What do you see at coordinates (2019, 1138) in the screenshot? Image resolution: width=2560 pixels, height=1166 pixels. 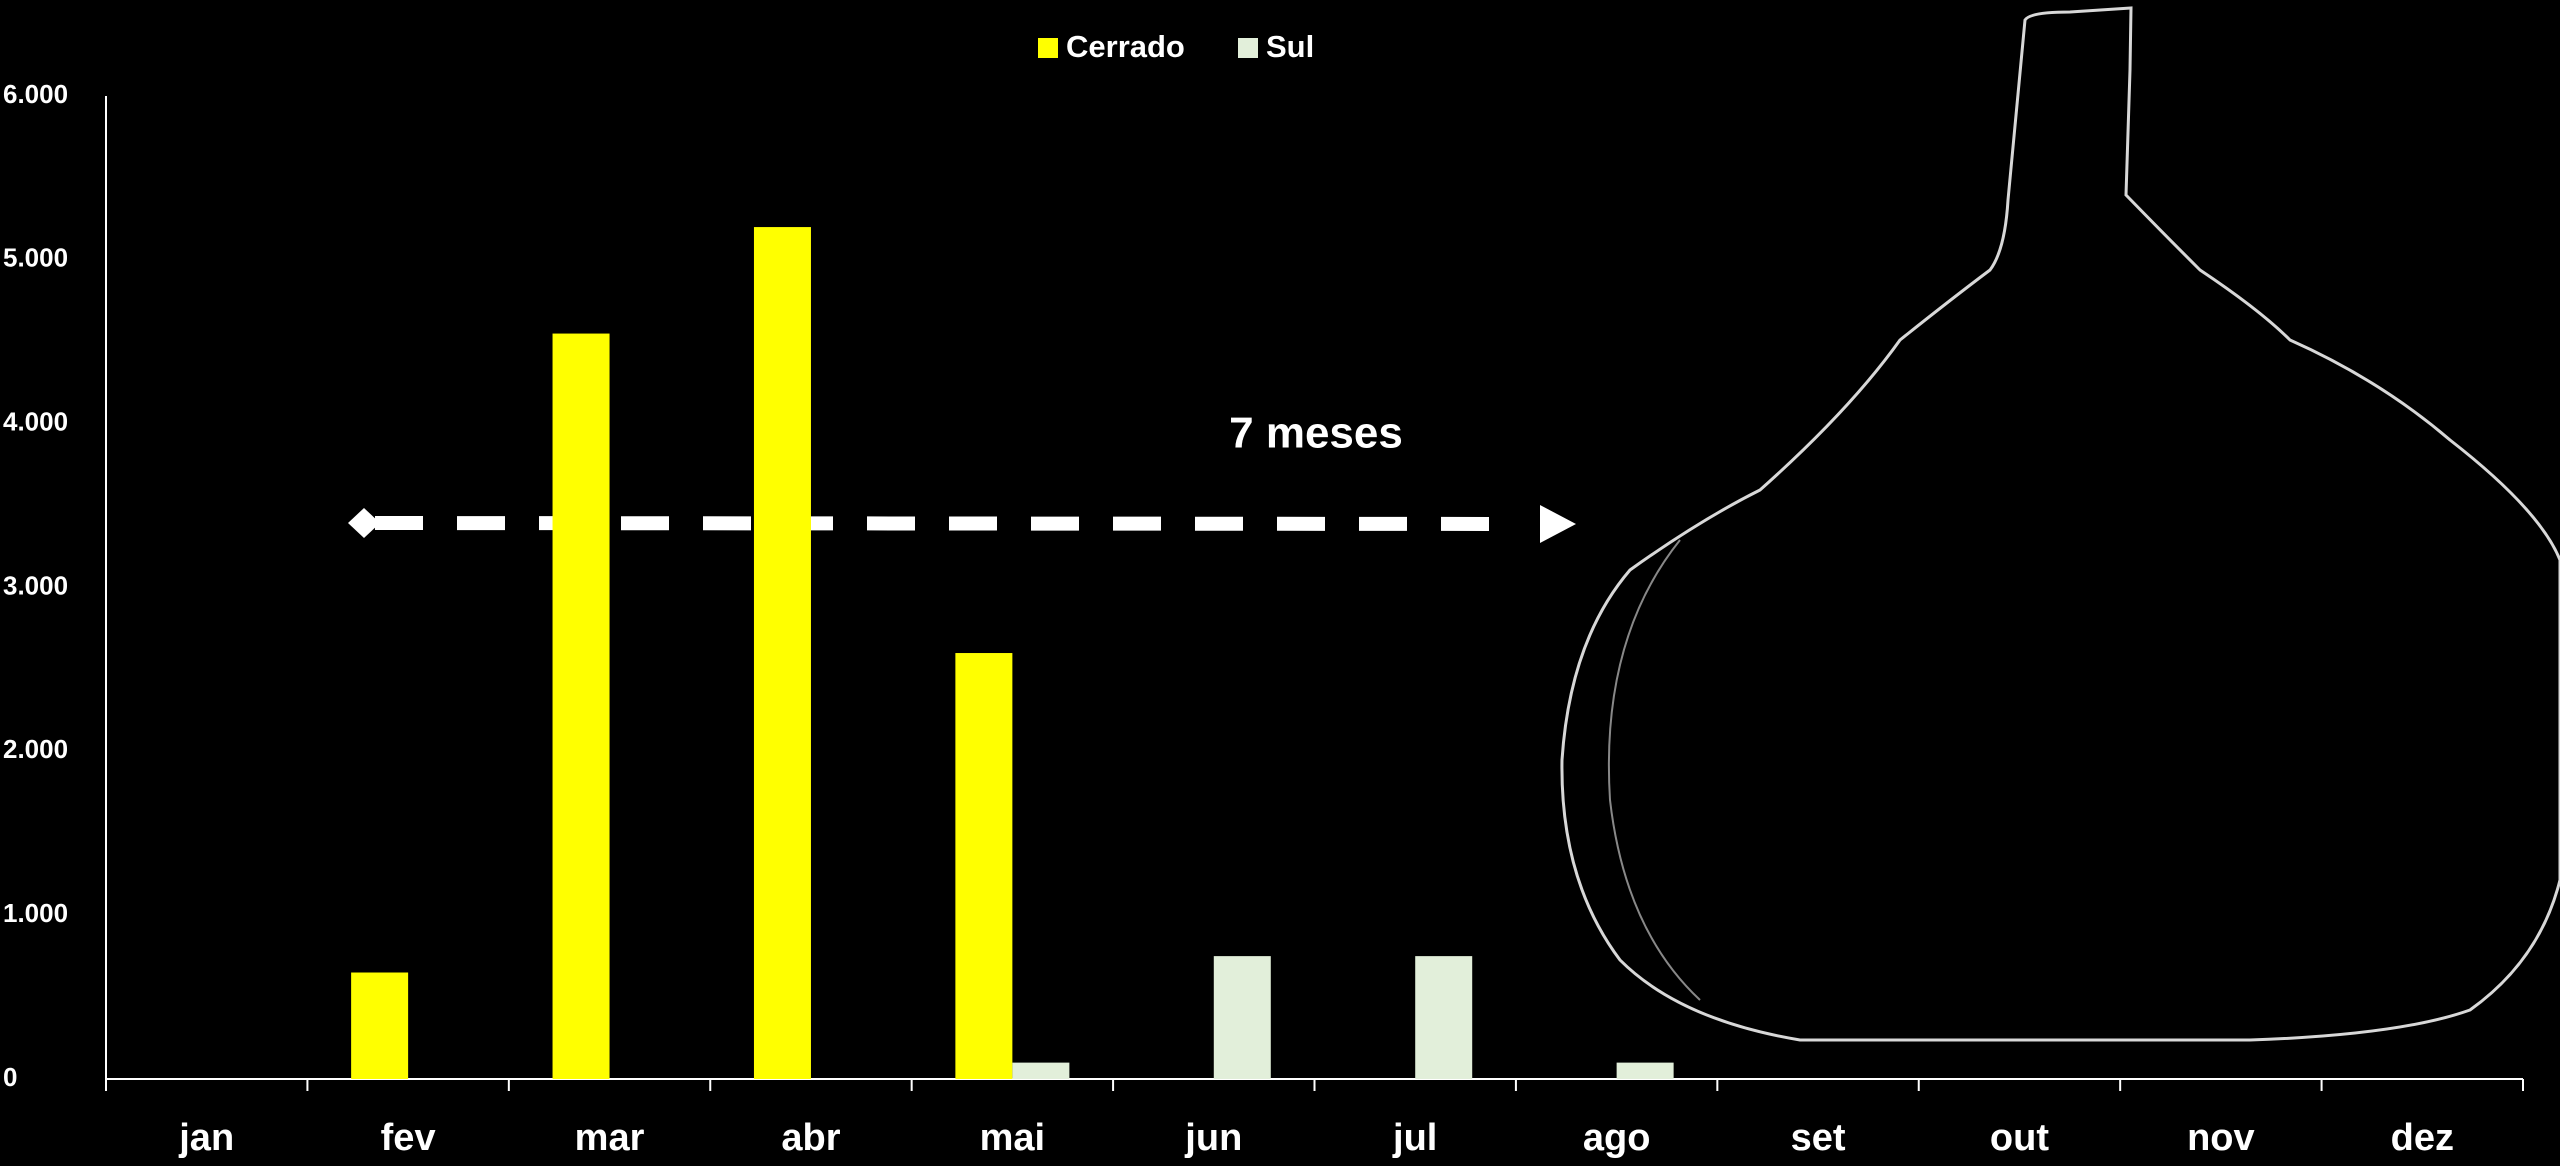 I see `x-tick-label: out` at bounding box center [2019, 1138].